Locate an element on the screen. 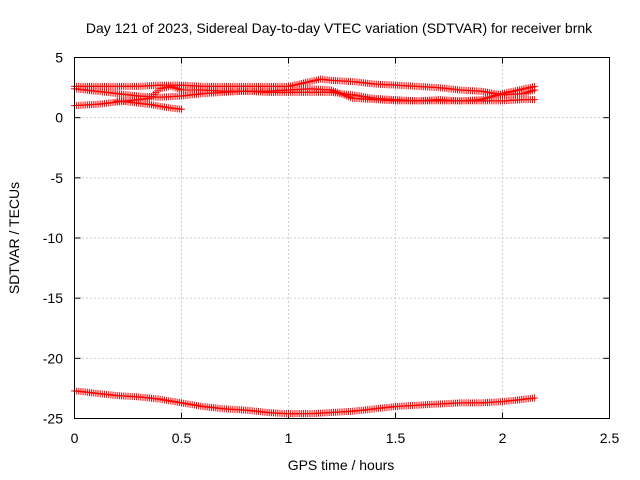 The width and height of the screenshot is (640, 480). y-tick-label: 5 is located at coordinates (59, 58).